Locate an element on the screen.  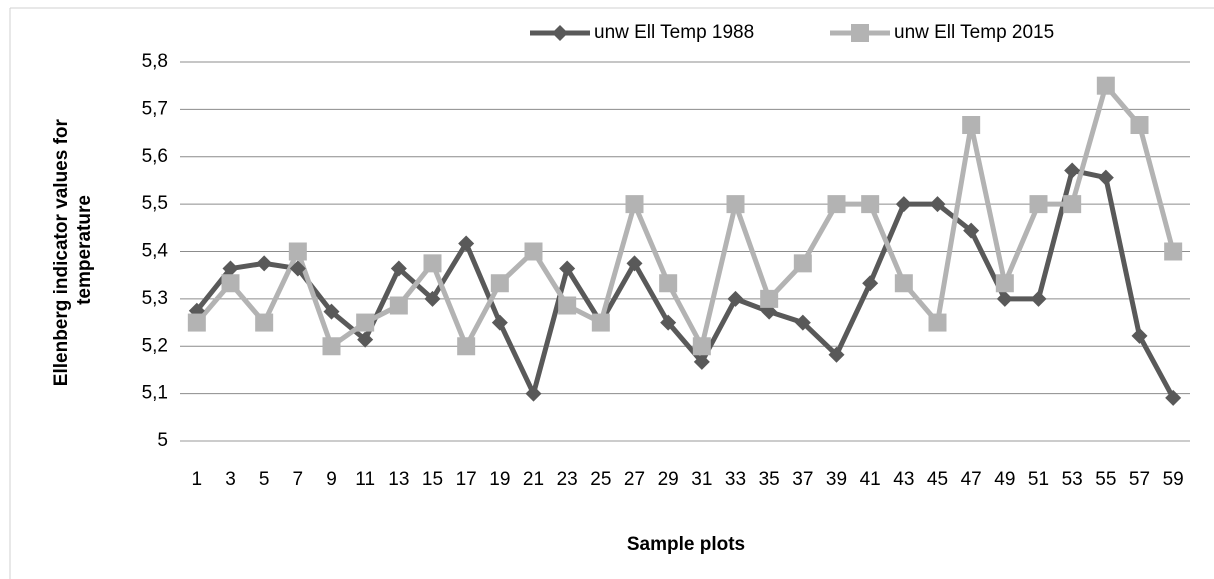
x-tick-label: 1 is located at coordinates (197, 479).